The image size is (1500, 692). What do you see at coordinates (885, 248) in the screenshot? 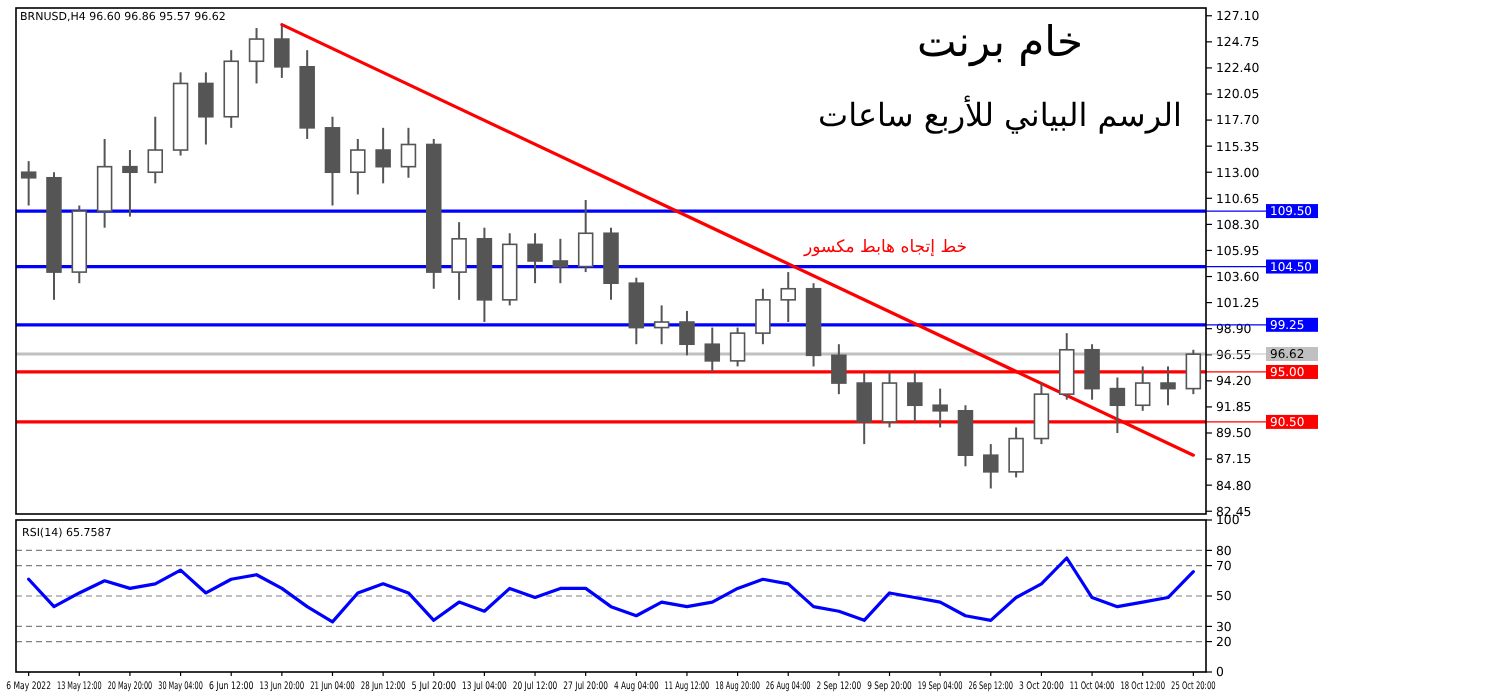
I see `annotation: خط إتجاه هابط مكسور` at bounding box center [885, 248].